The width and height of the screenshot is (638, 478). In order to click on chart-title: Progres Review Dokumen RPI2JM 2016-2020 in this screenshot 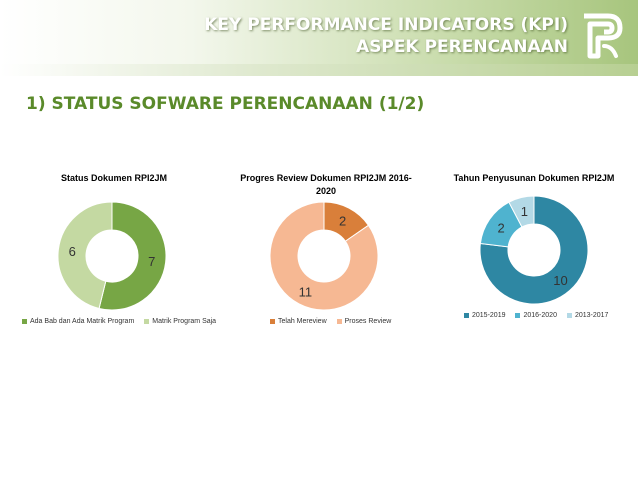, I will do `click(326, 184)`.